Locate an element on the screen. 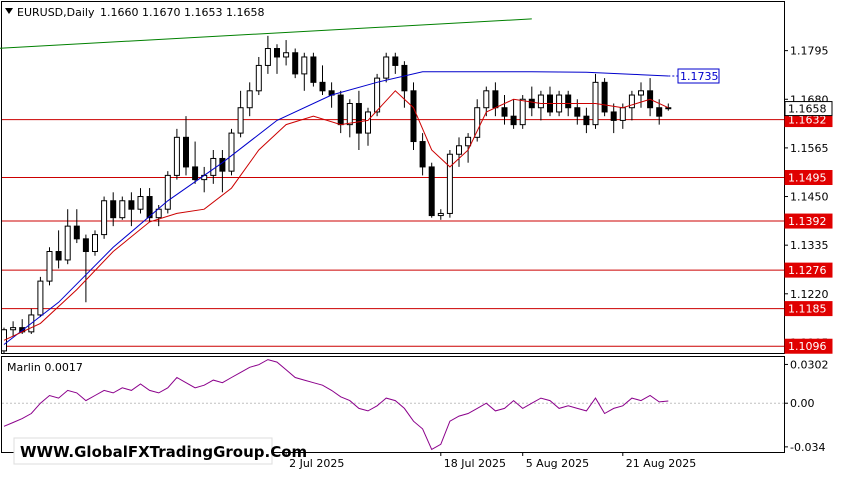  current-price-label: 1.1658 is located at coordinates (807, 109).